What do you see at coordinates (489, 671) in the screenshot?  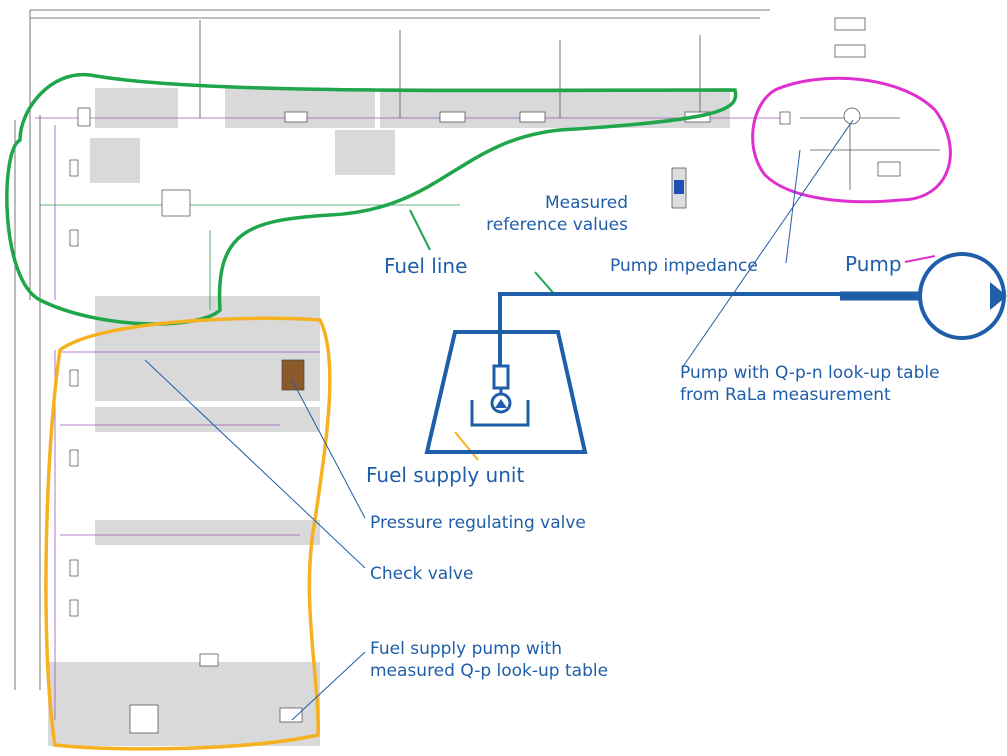 I see `annotation-text: measured Q-p look-up table` at bounding box center [489, 671].